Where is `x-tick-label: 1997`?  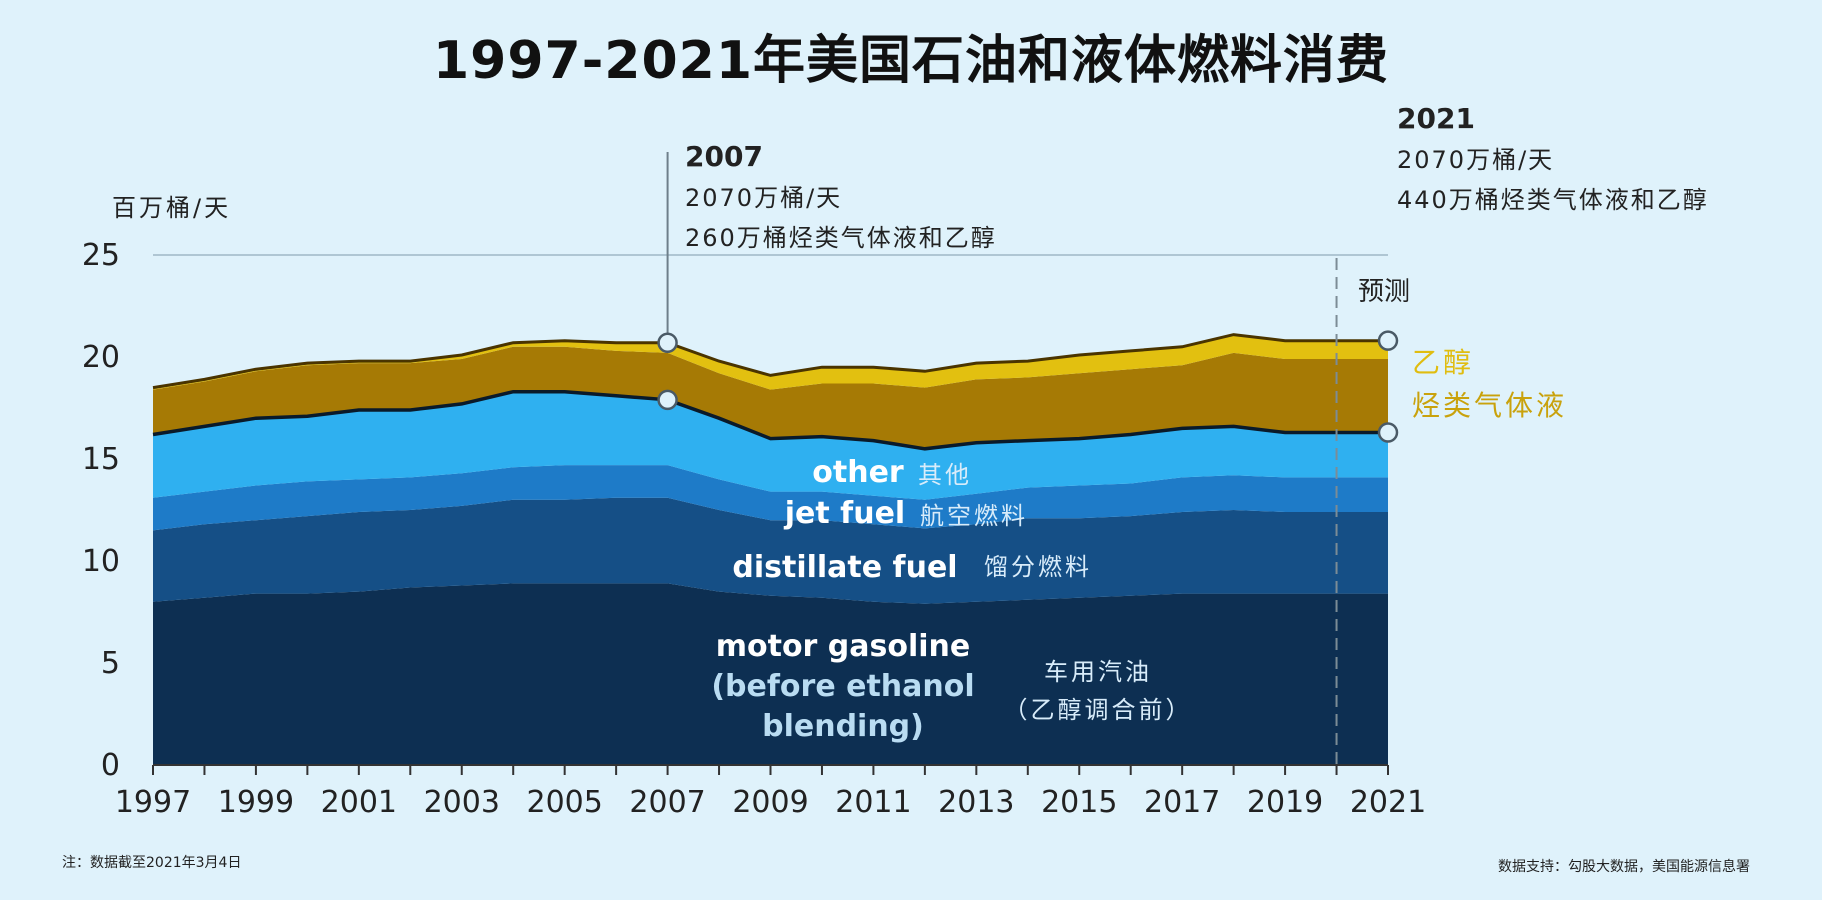 x-tick-label: 1997 is located at coordinates (153, 802).